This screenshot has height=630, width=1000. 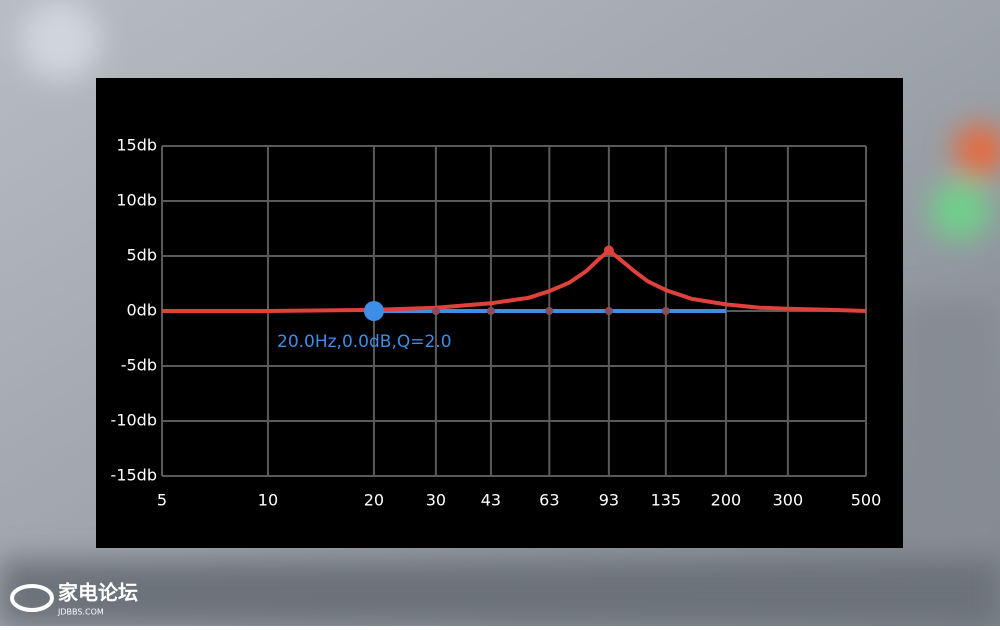 What do you see at coordinates (609, 500) in the screenshot?
I see `x-tick-label: 93` at bounding box center [609, 500].